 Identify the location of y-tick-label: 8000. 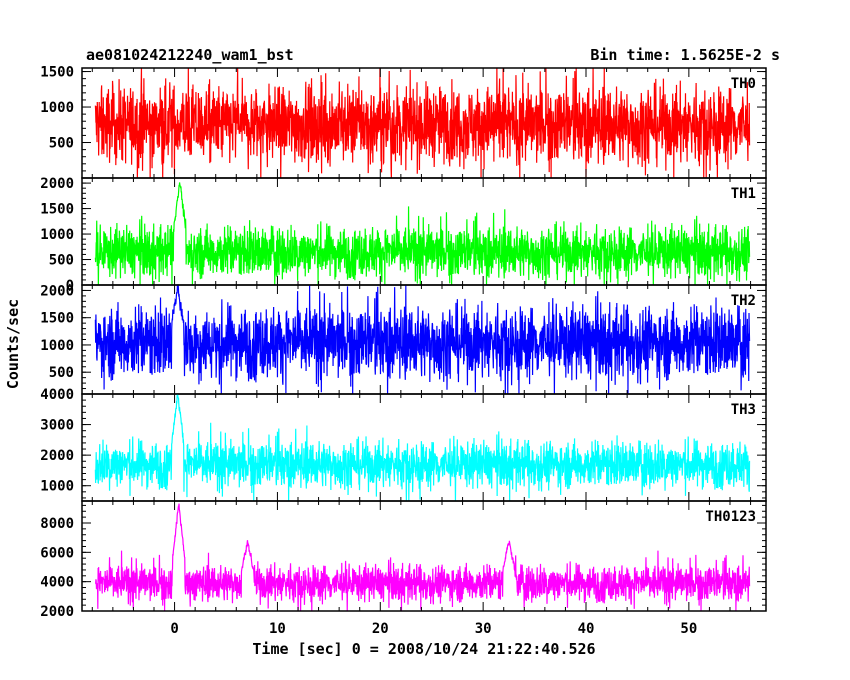
(57, 524).